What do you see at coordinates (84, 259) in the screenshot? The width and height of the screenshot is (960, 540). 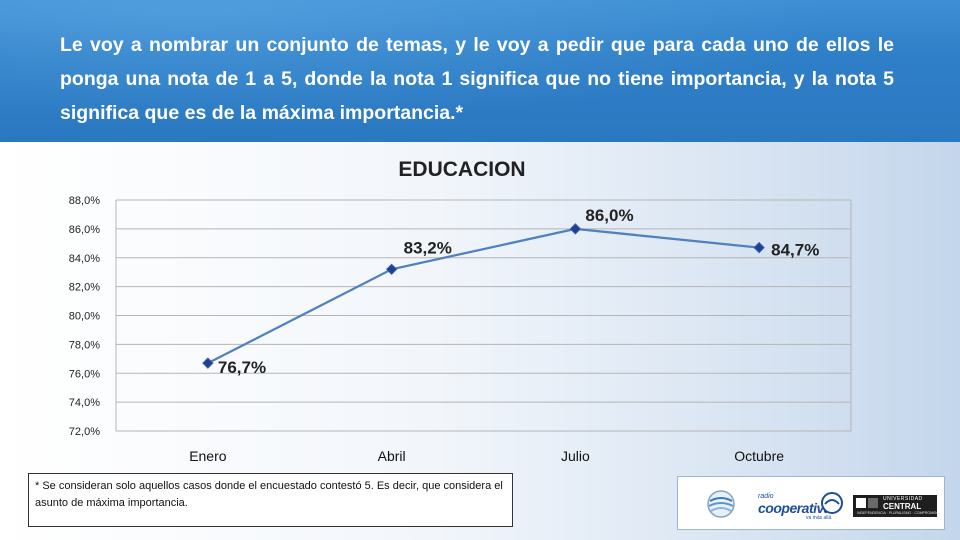 I see `y-tick-label: 84,0%` at bounding box center [84, 259].